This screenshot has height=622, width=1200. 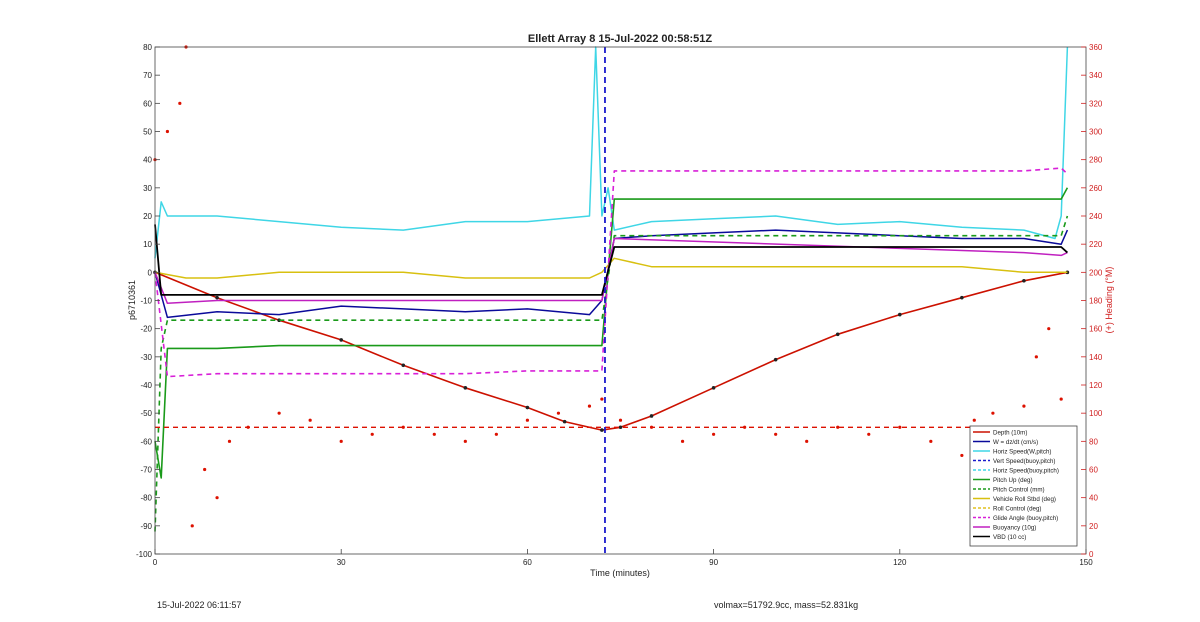 What do you see at coordinates (527, 562) in the screenshot?
I see `x-tick-label: 60` at bounding box center [527, 562].